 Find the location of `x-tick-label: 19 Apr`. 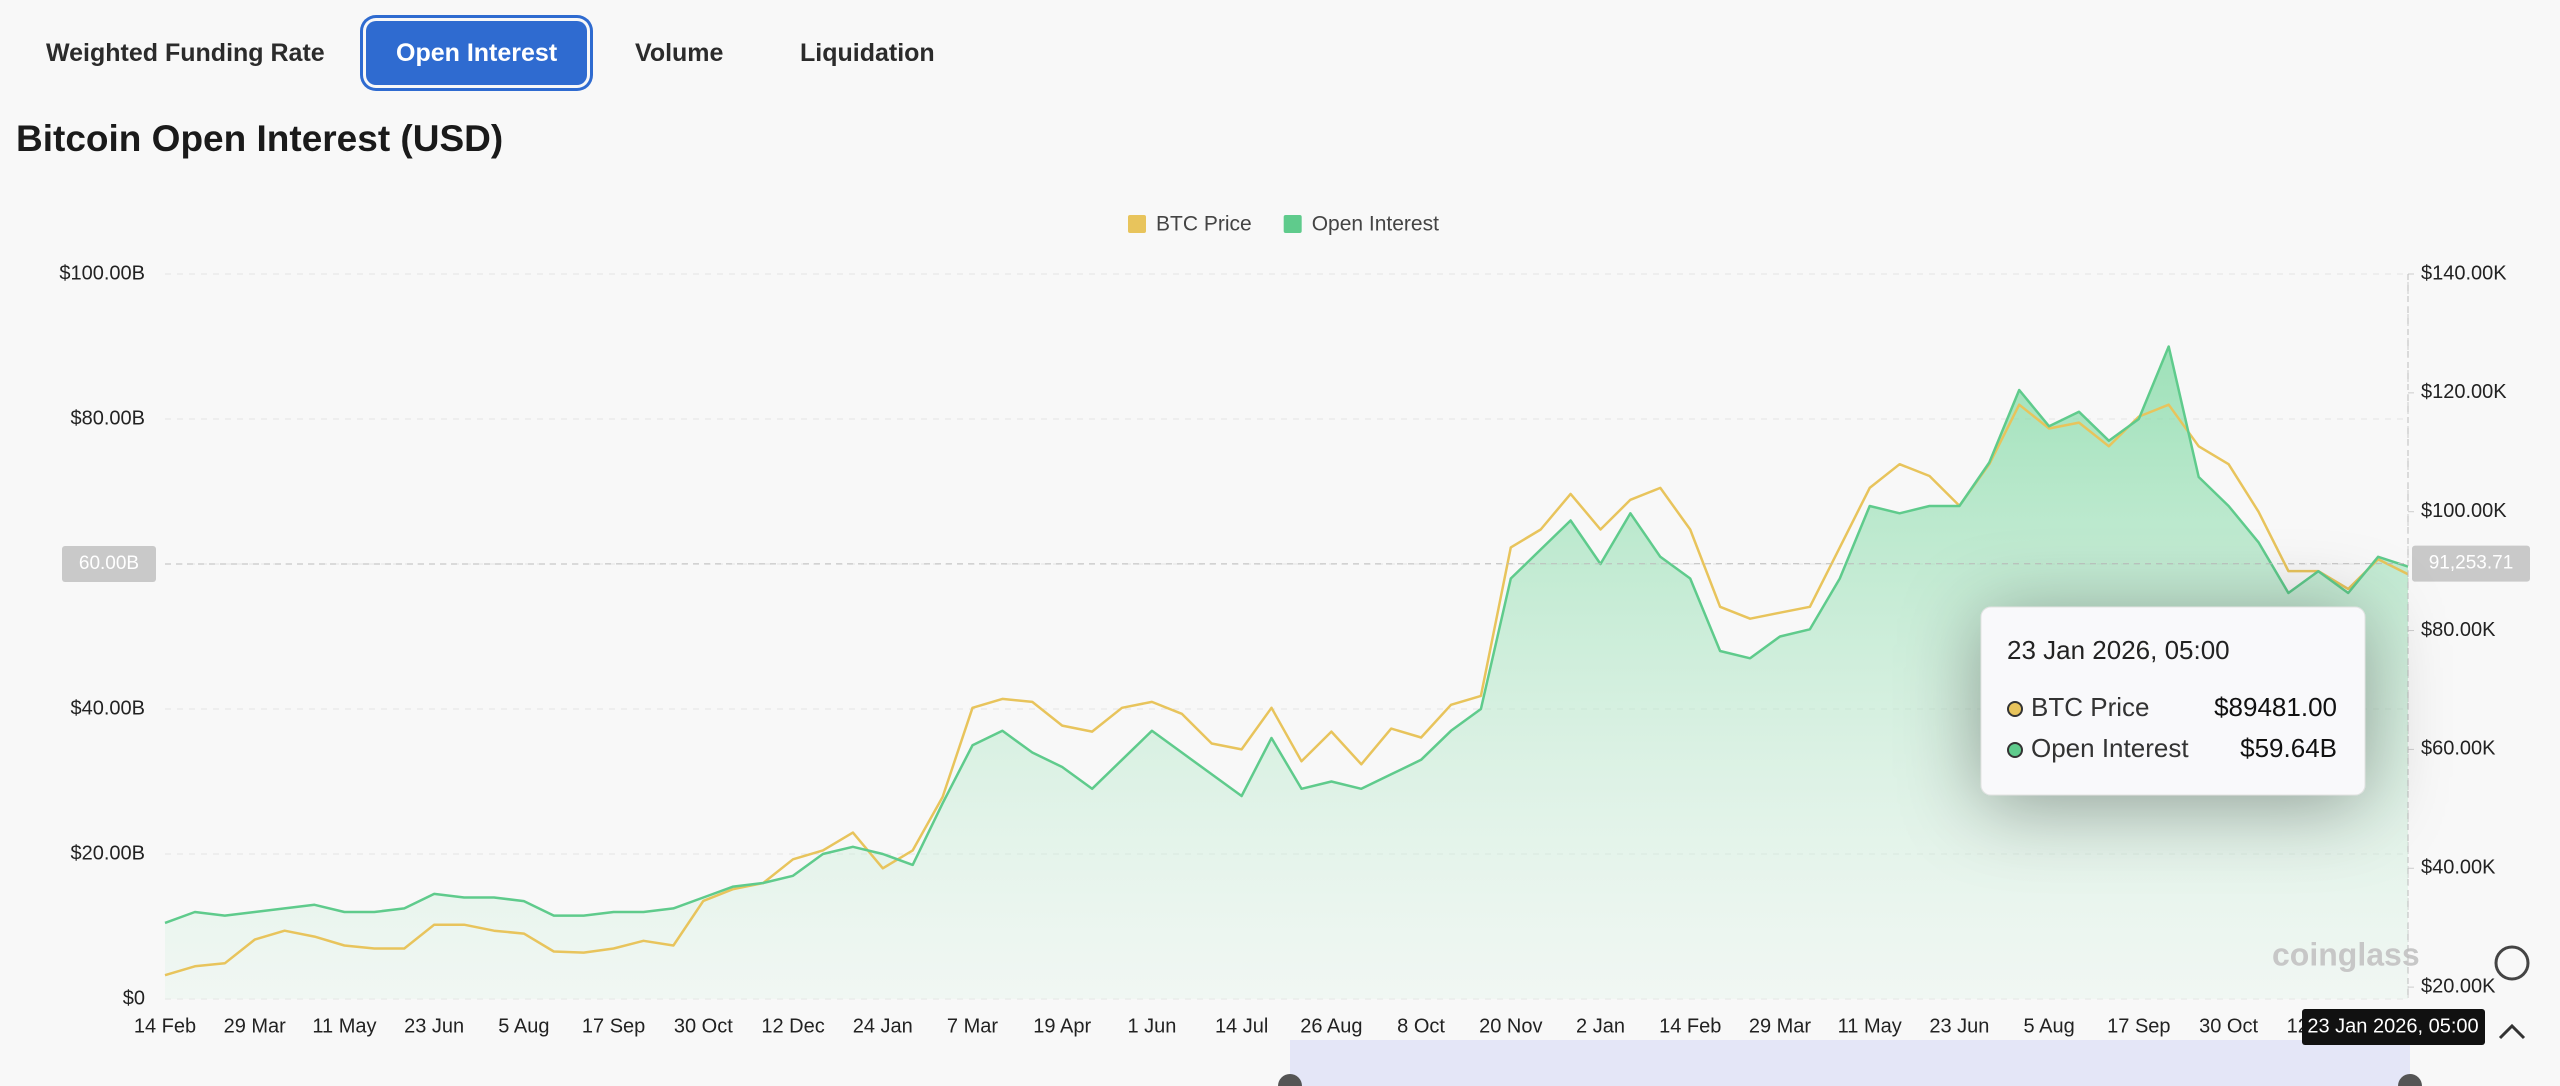

x-tick-label: 19 Apr is located at coordinates (1062, 1026).